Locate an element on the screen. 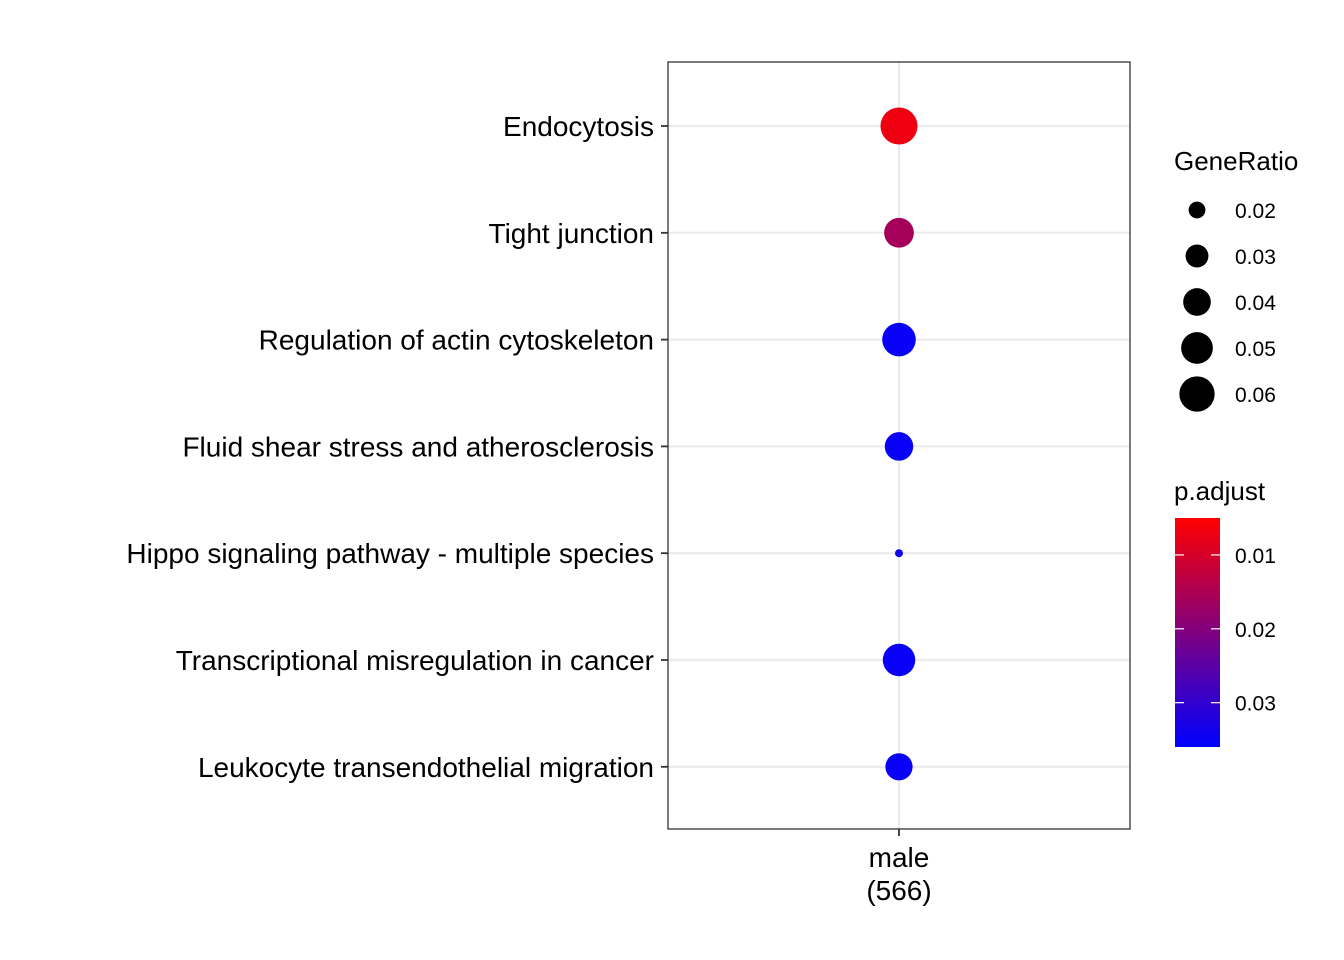 The image size is (1344, 960). y-tick-label: Tight junction is located at coordinates (572, 233).